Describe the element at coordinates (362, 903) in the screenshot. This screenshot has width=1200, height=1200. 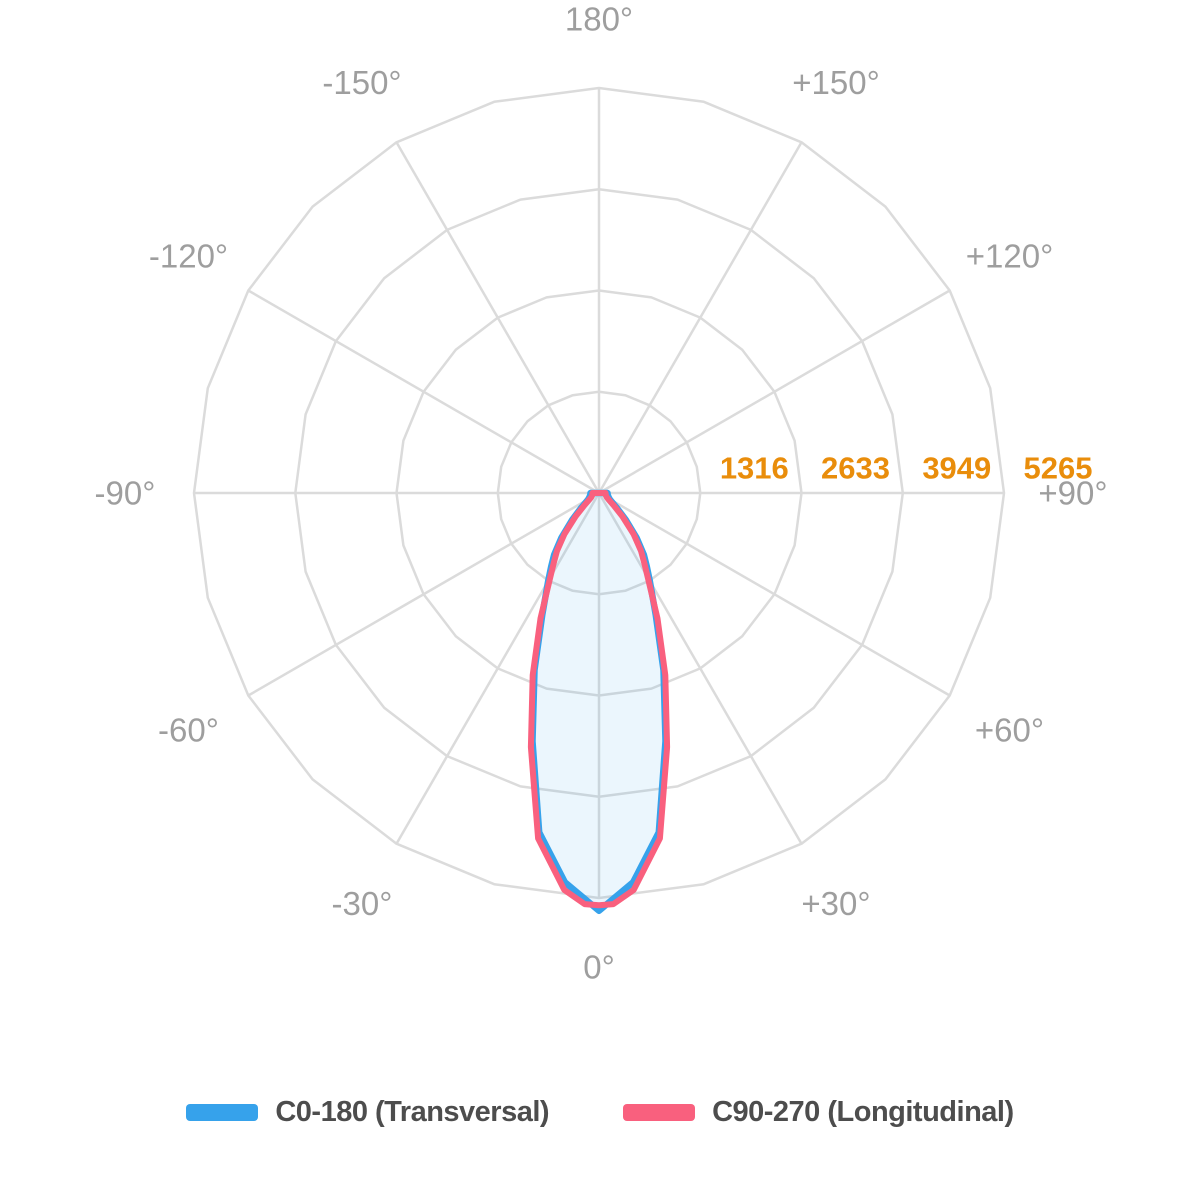
I see `angle-label: -30°` at that location.